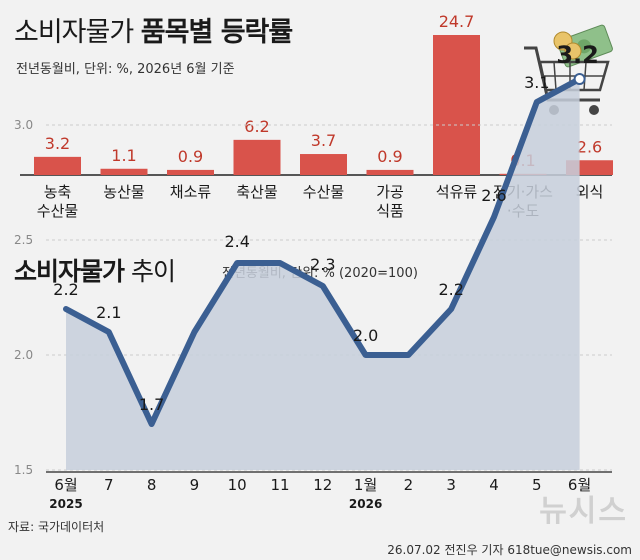  What do you see at coordinates (195, 485) in the screenshot?
I see `x-tick-label: 9` at bounding box center [195, 485].